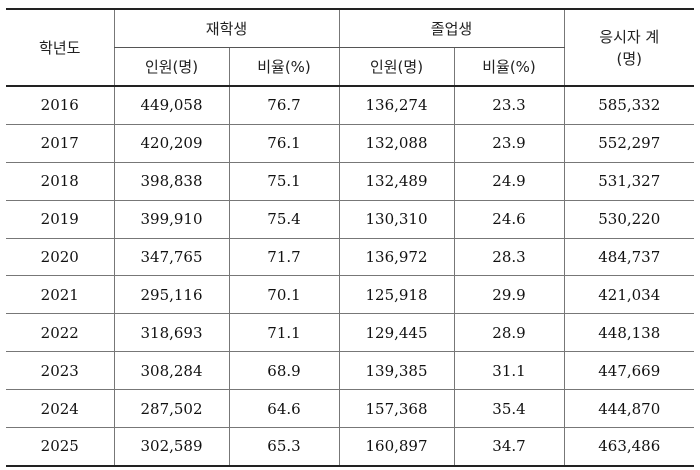 This screenshot has height=470, width=700. I want to click on cell-year: 2025, so click(59, 446).